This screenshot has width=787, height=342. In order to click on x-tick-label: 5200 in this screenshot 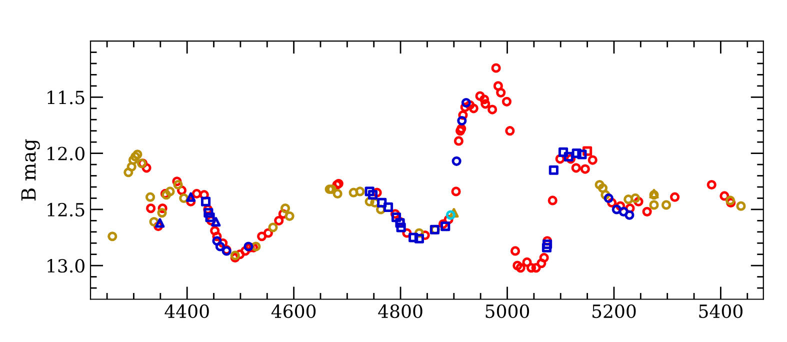, I will do `click(614, 311)`.